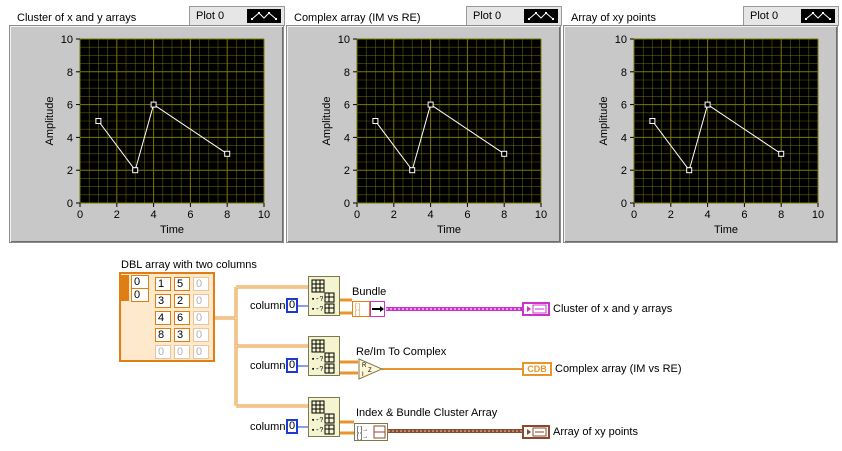  I want to click on array-index-1: 0, so click(140, 295).